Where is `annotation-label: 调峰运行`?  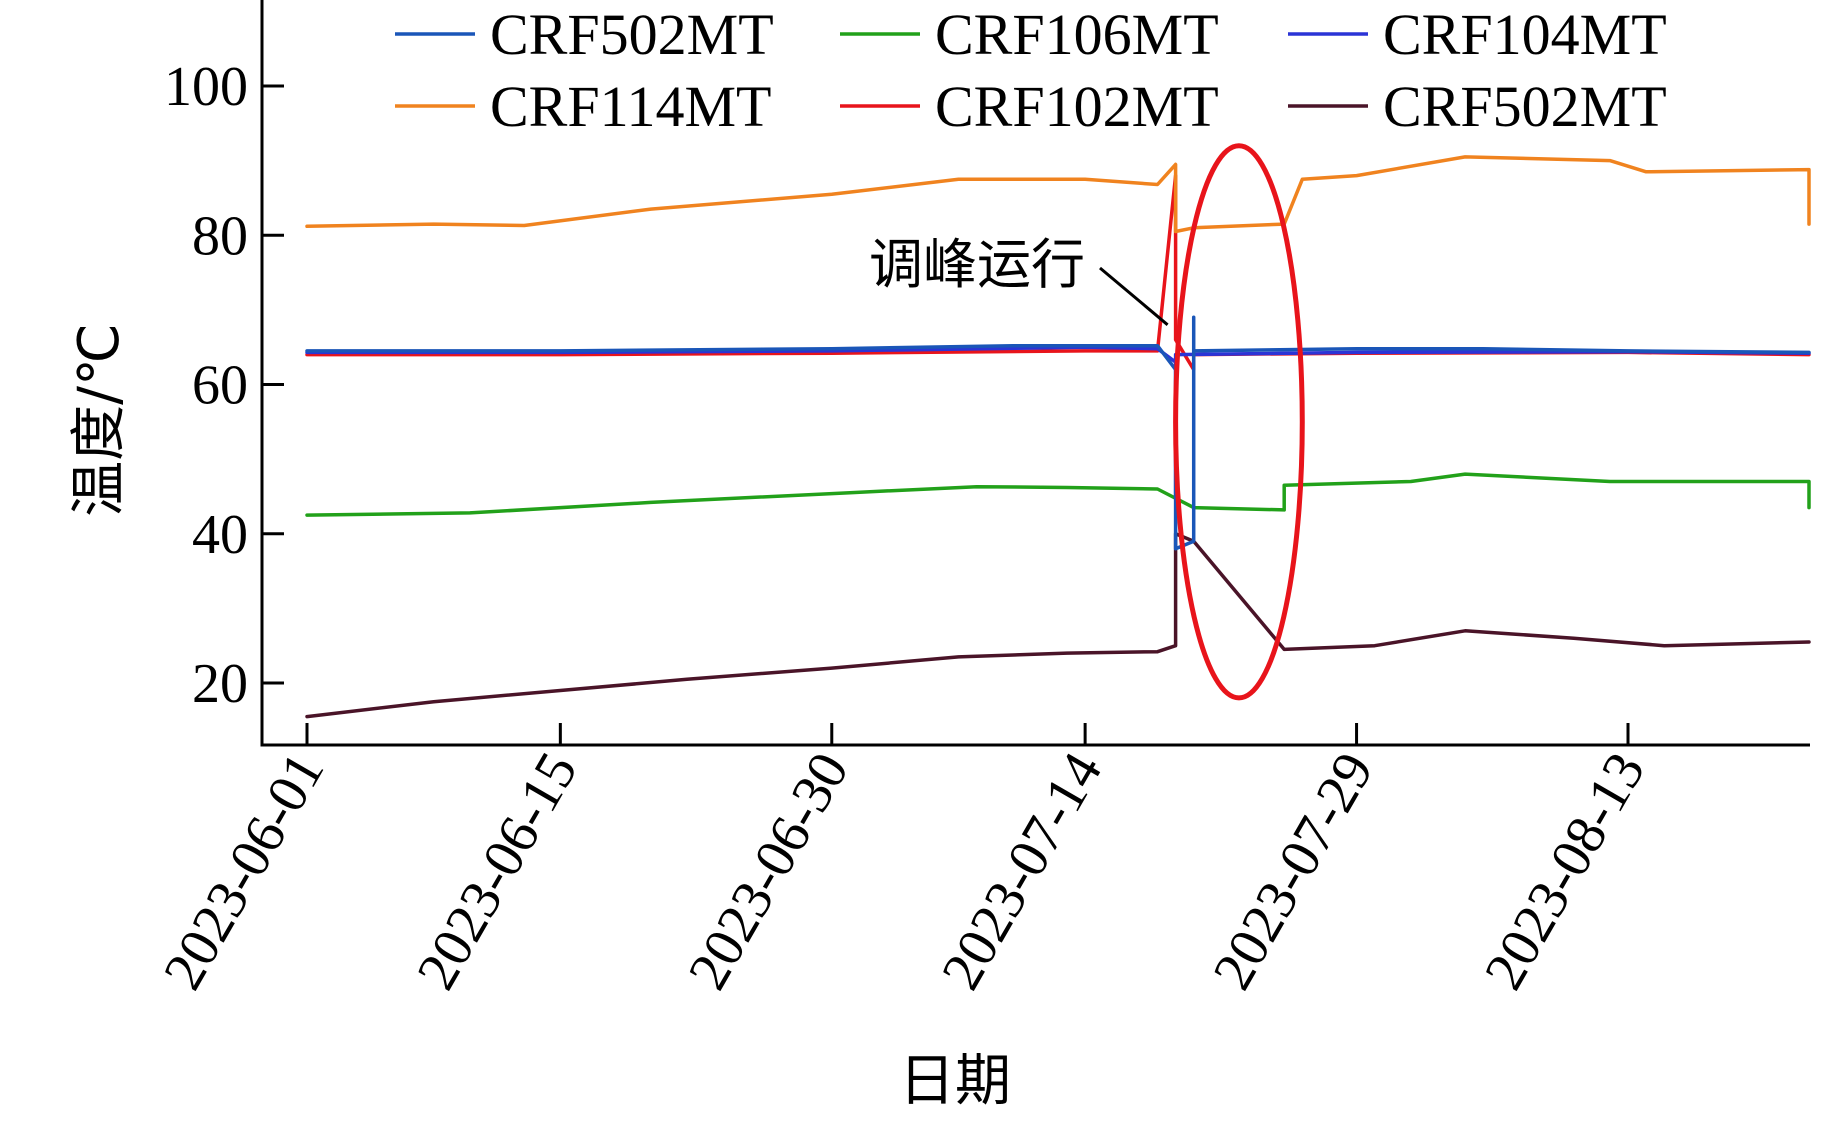
annotation-label: 调峰运行 is located at coordinates (977, 264).